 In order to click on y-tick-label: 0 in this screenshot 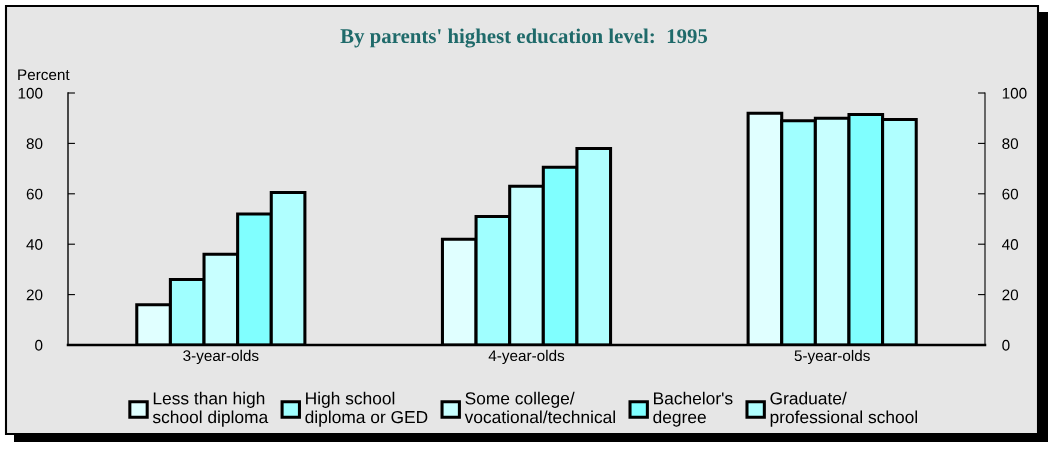, I will do `click(39, 345)`.